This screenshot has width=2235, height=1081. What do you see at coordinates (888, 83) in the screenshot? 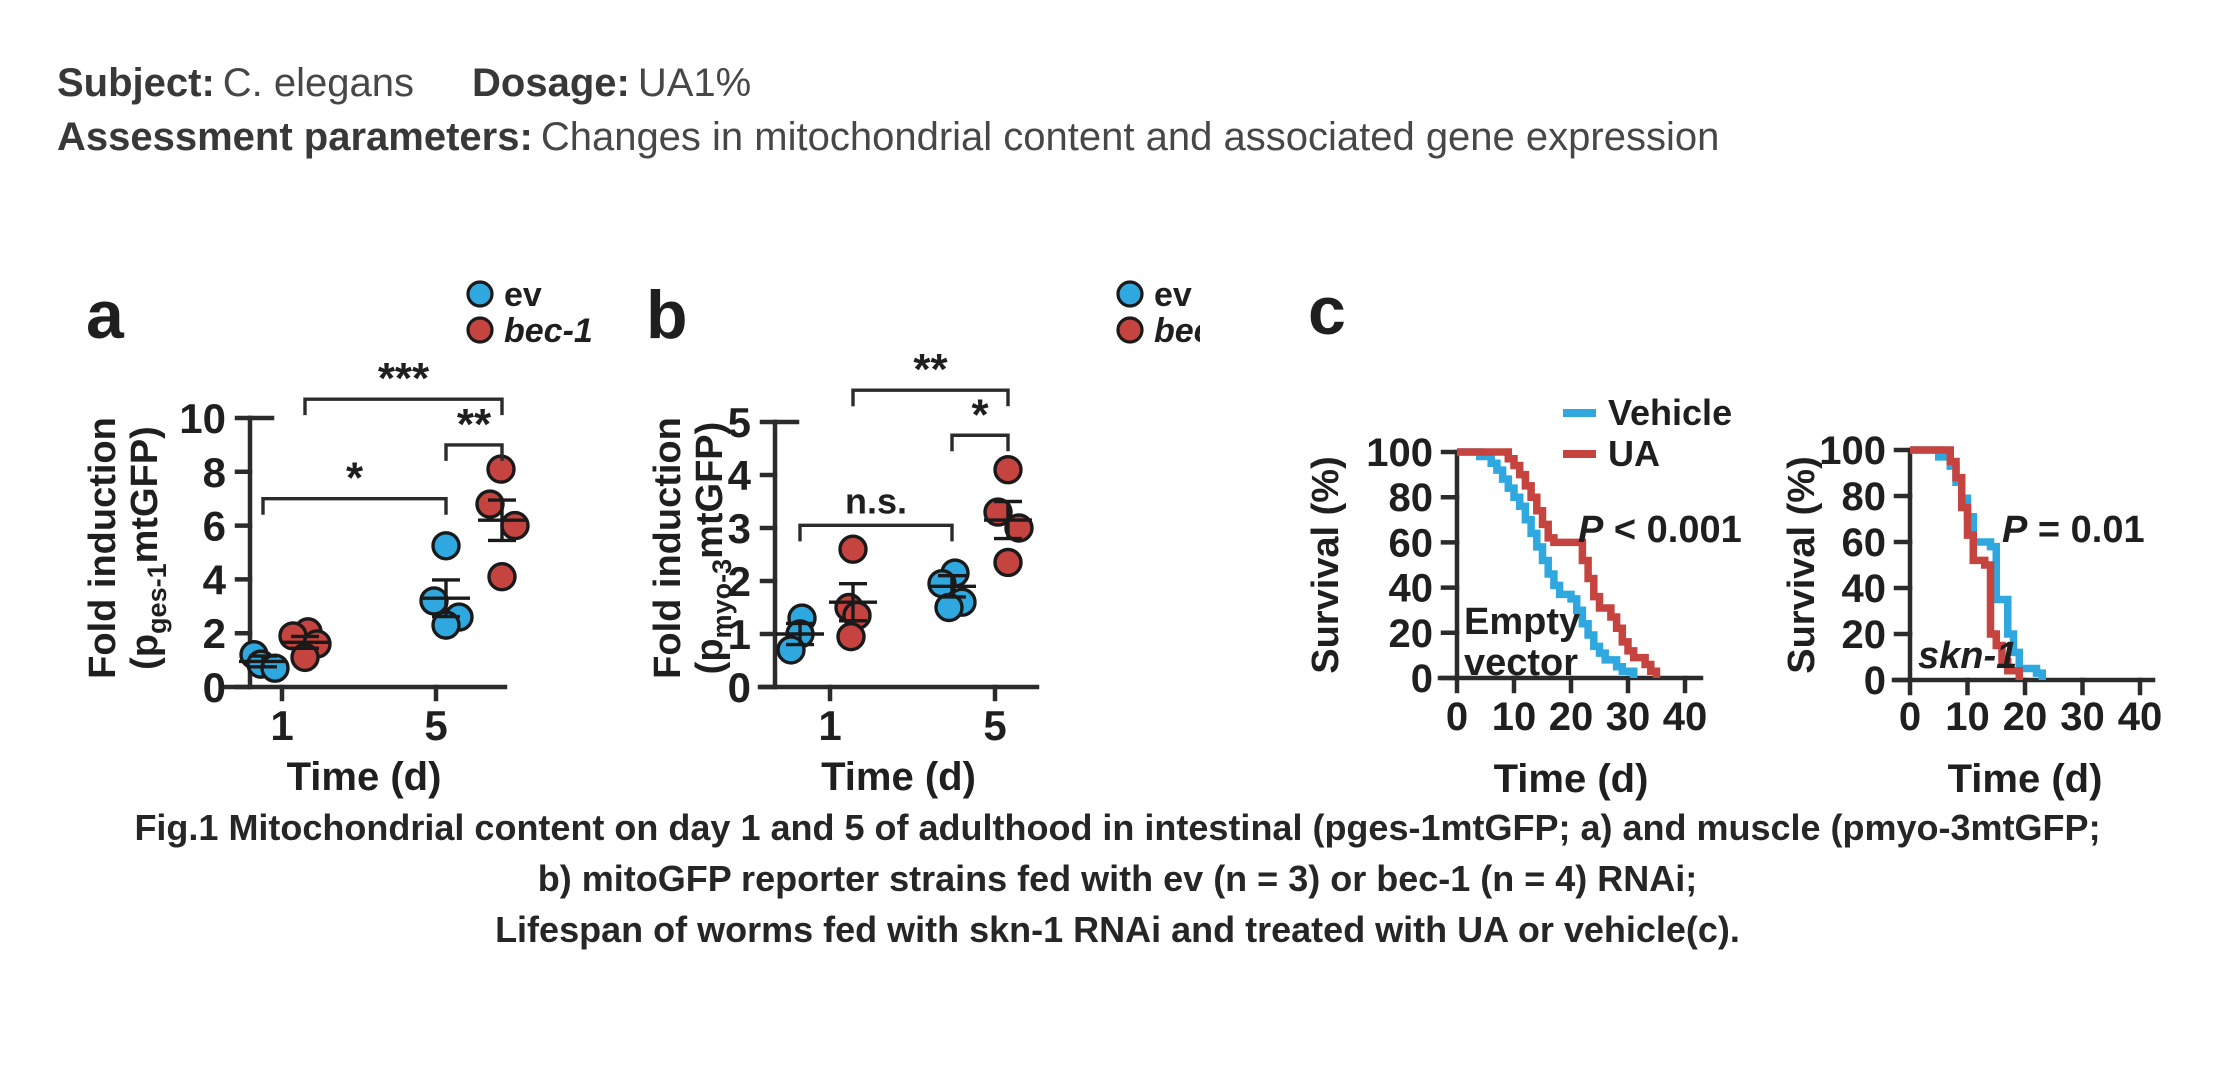
I see `header-line-1: Subject: C. elegans Dosage: UA1%` at bounding box center [888, 83].